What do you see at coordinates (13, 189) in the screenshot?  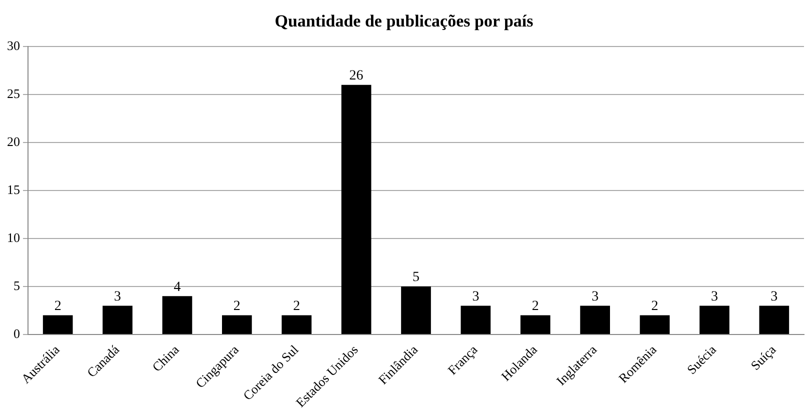 I see `y-tick-label: 15` at bounding box center [13, 189].